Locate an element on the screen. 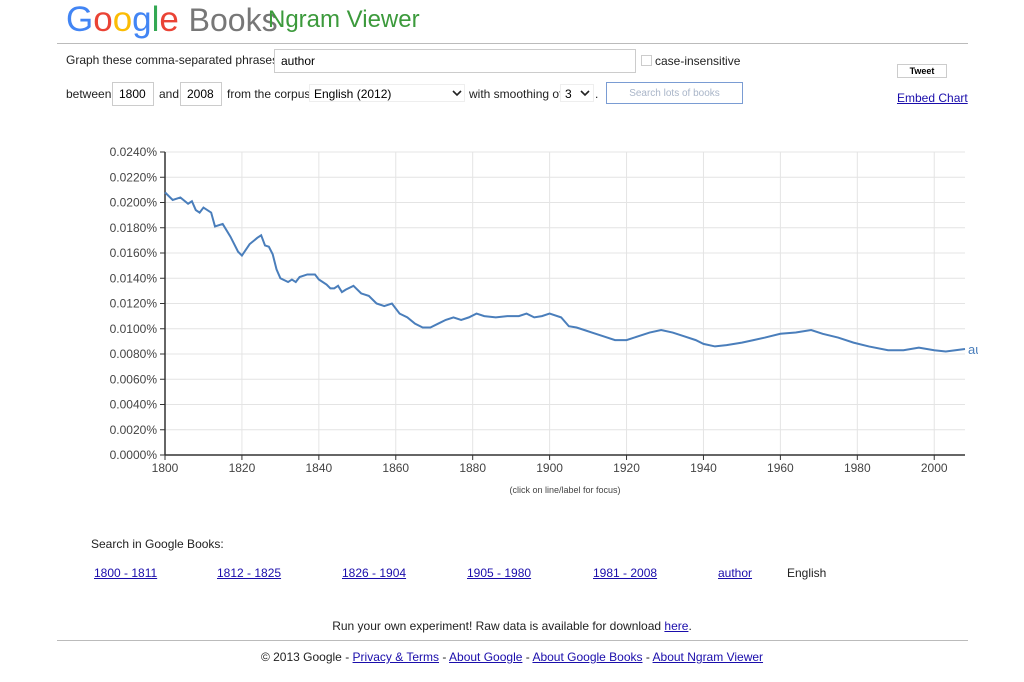  embed-link: Embed Chart is located at coordinates (932, 98).